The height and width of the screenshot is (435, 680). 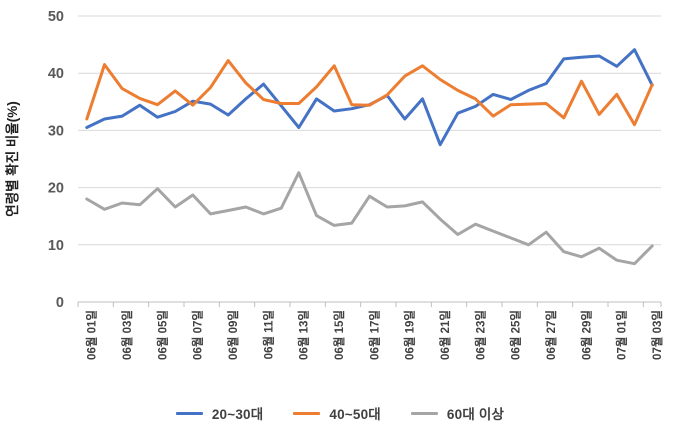 What do you see at coordinates (475, 414) in the screenshot?
I see `legend-label-60plus: 60대 이상` at bounding box center [475, 414].